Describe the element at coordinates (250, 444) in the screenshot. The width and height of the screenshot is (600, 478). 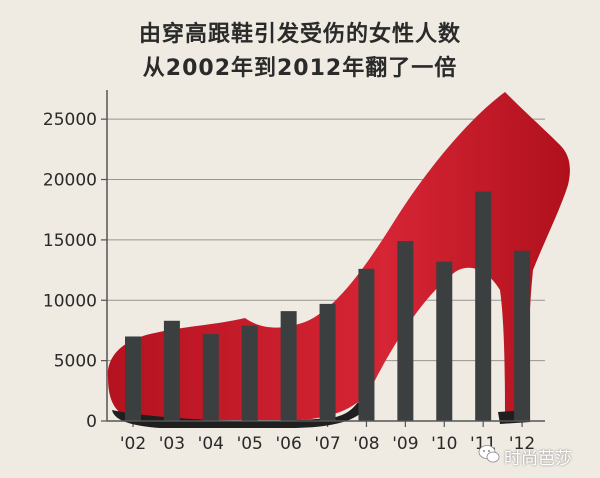
I see `x-tick-label: '05` at that location.